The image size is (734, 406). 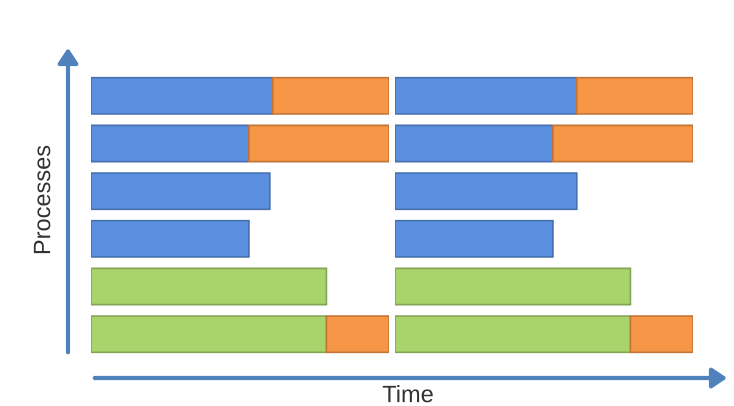 What do you see at coordinates (407, 393) in the screenshot?
I see `x-axis-title: Time` at bounding box center [407, 393].